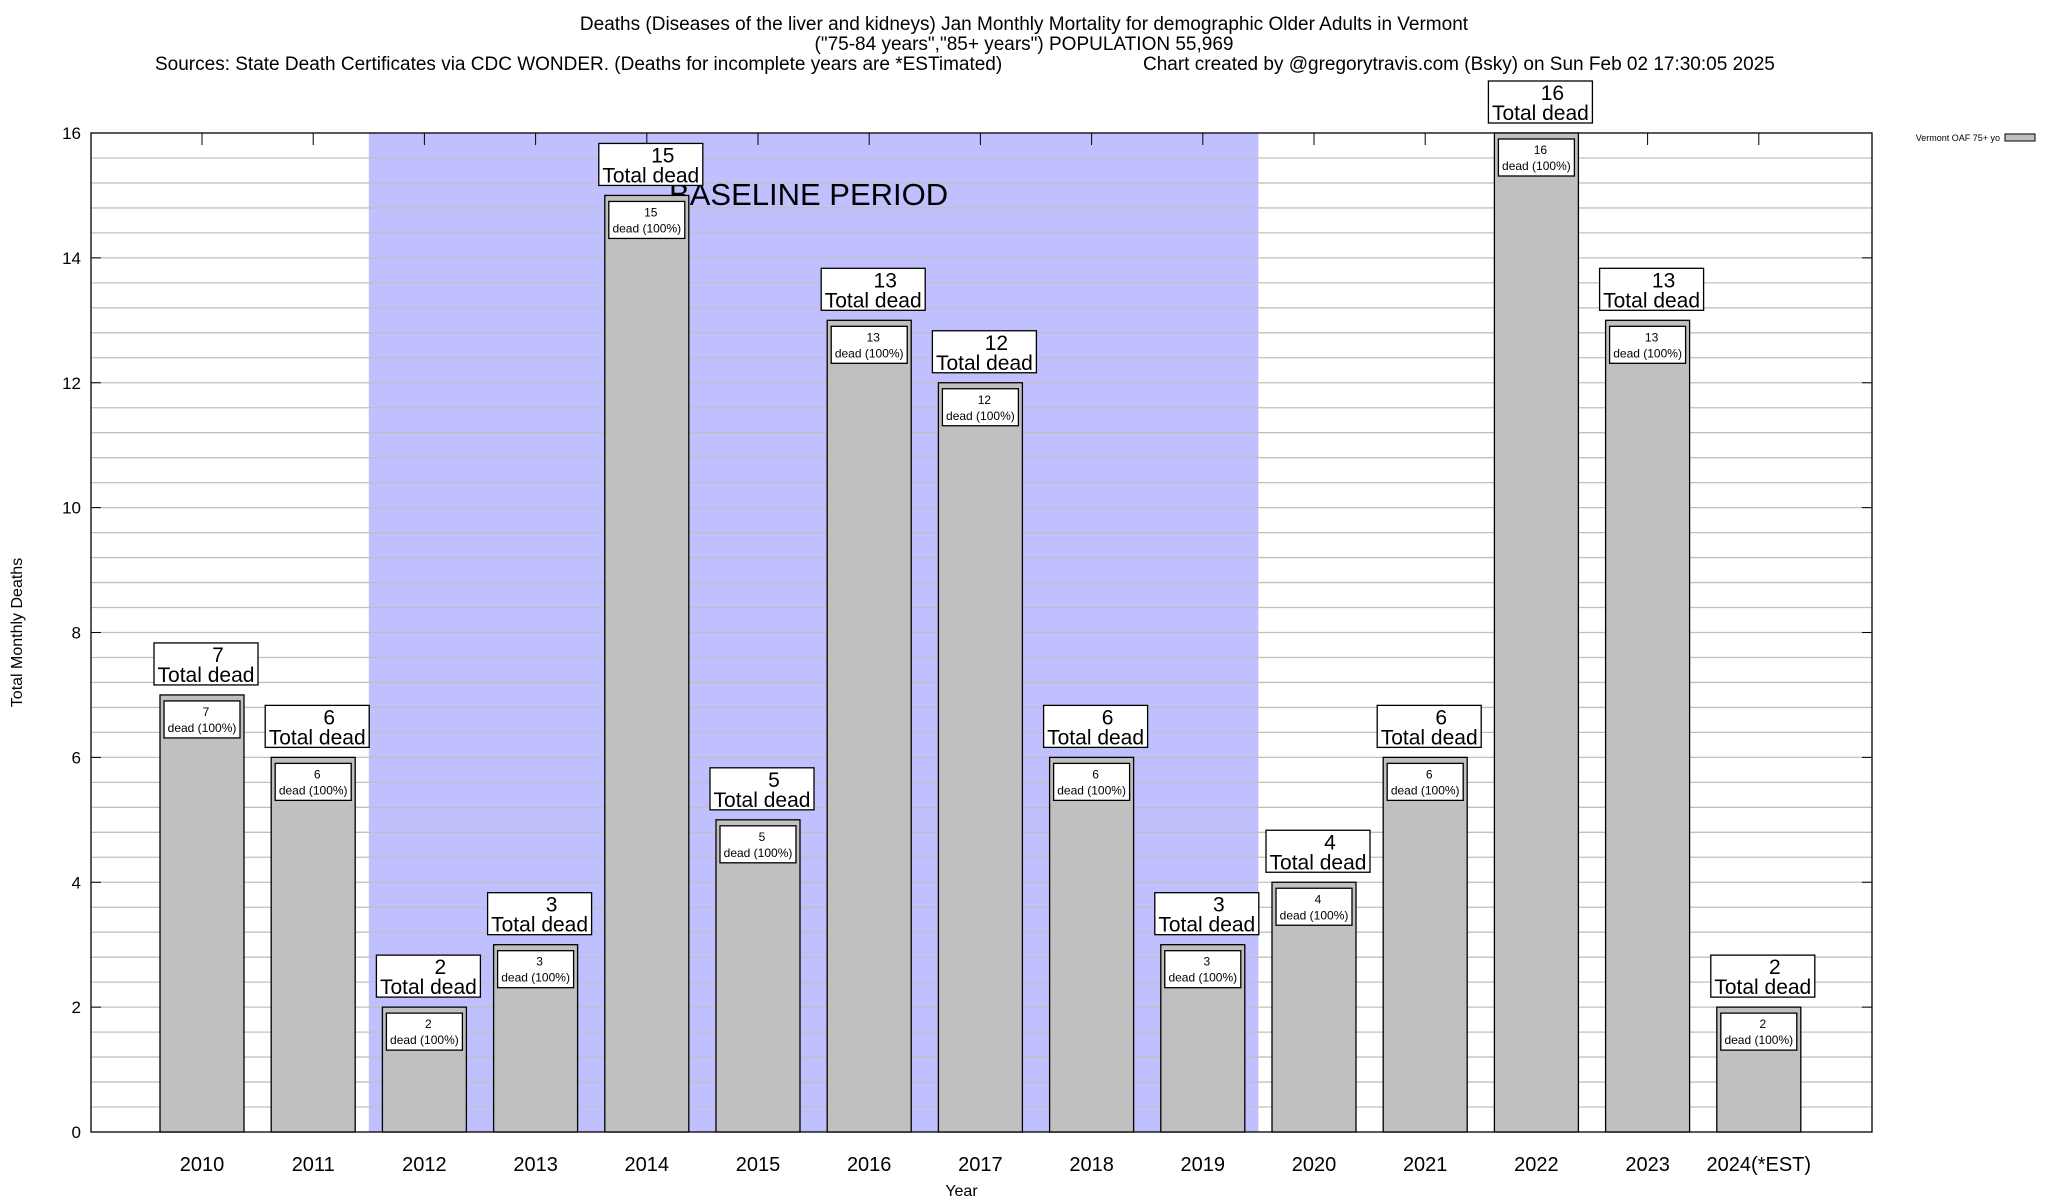  I want to click on bar-inner-value: 2, so click(1762, 1024).